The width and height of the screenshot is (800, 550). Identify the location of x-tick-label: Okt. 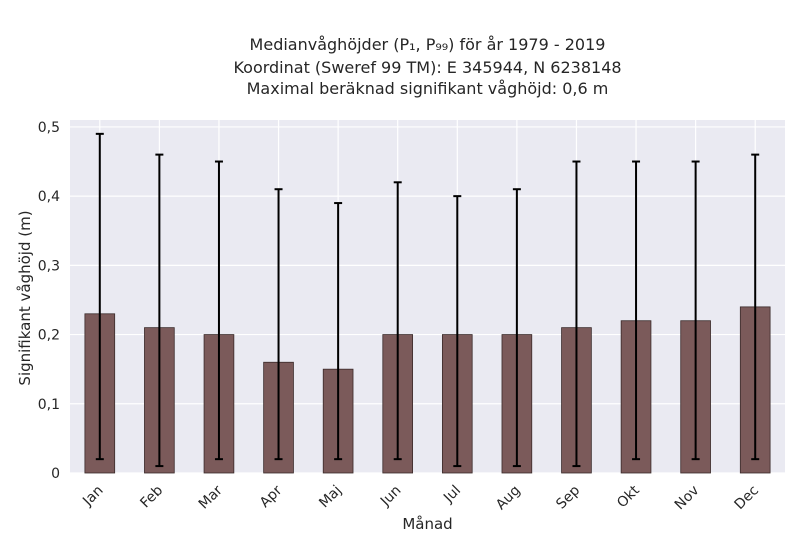
(628, 496).